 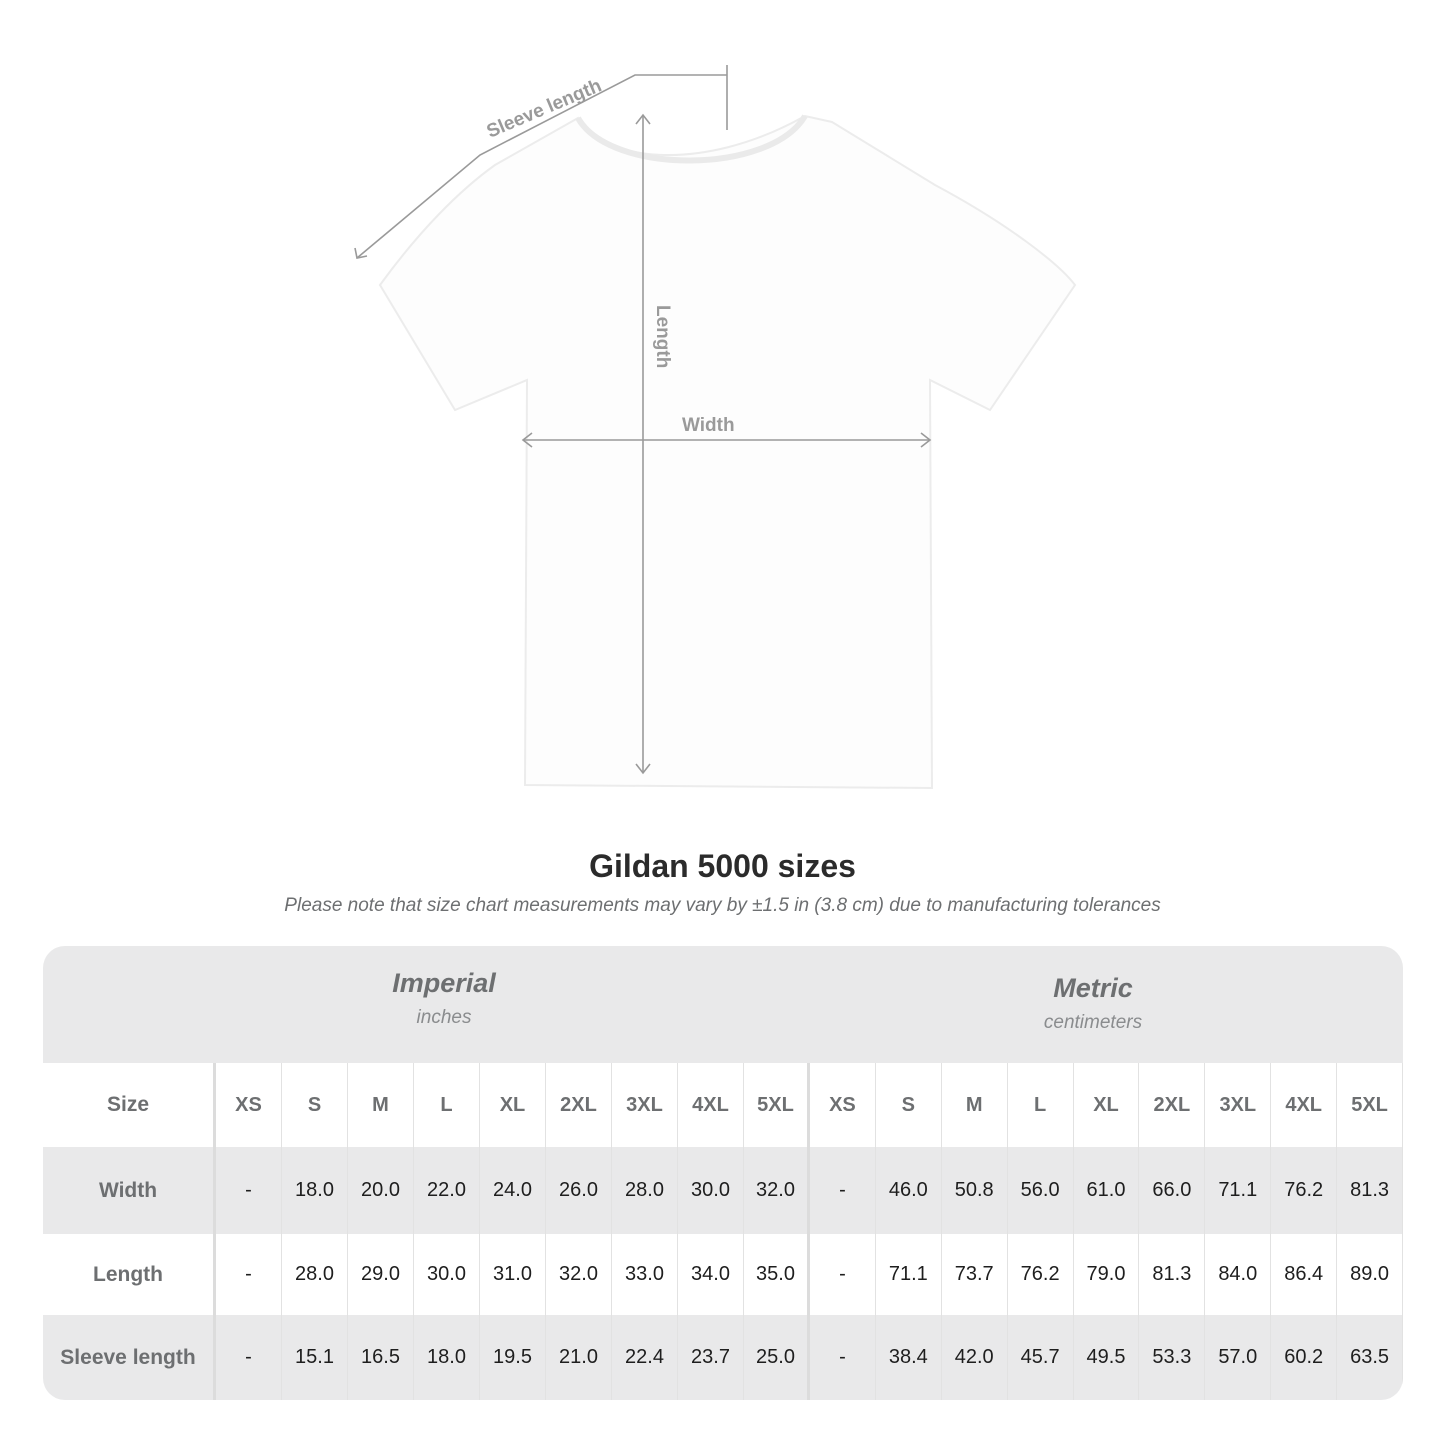 What do you see at coordinates (1041, 1357) in the screenshot?
I see `metric-value-cell: 45.7` at bounding box center [1041, 1357].